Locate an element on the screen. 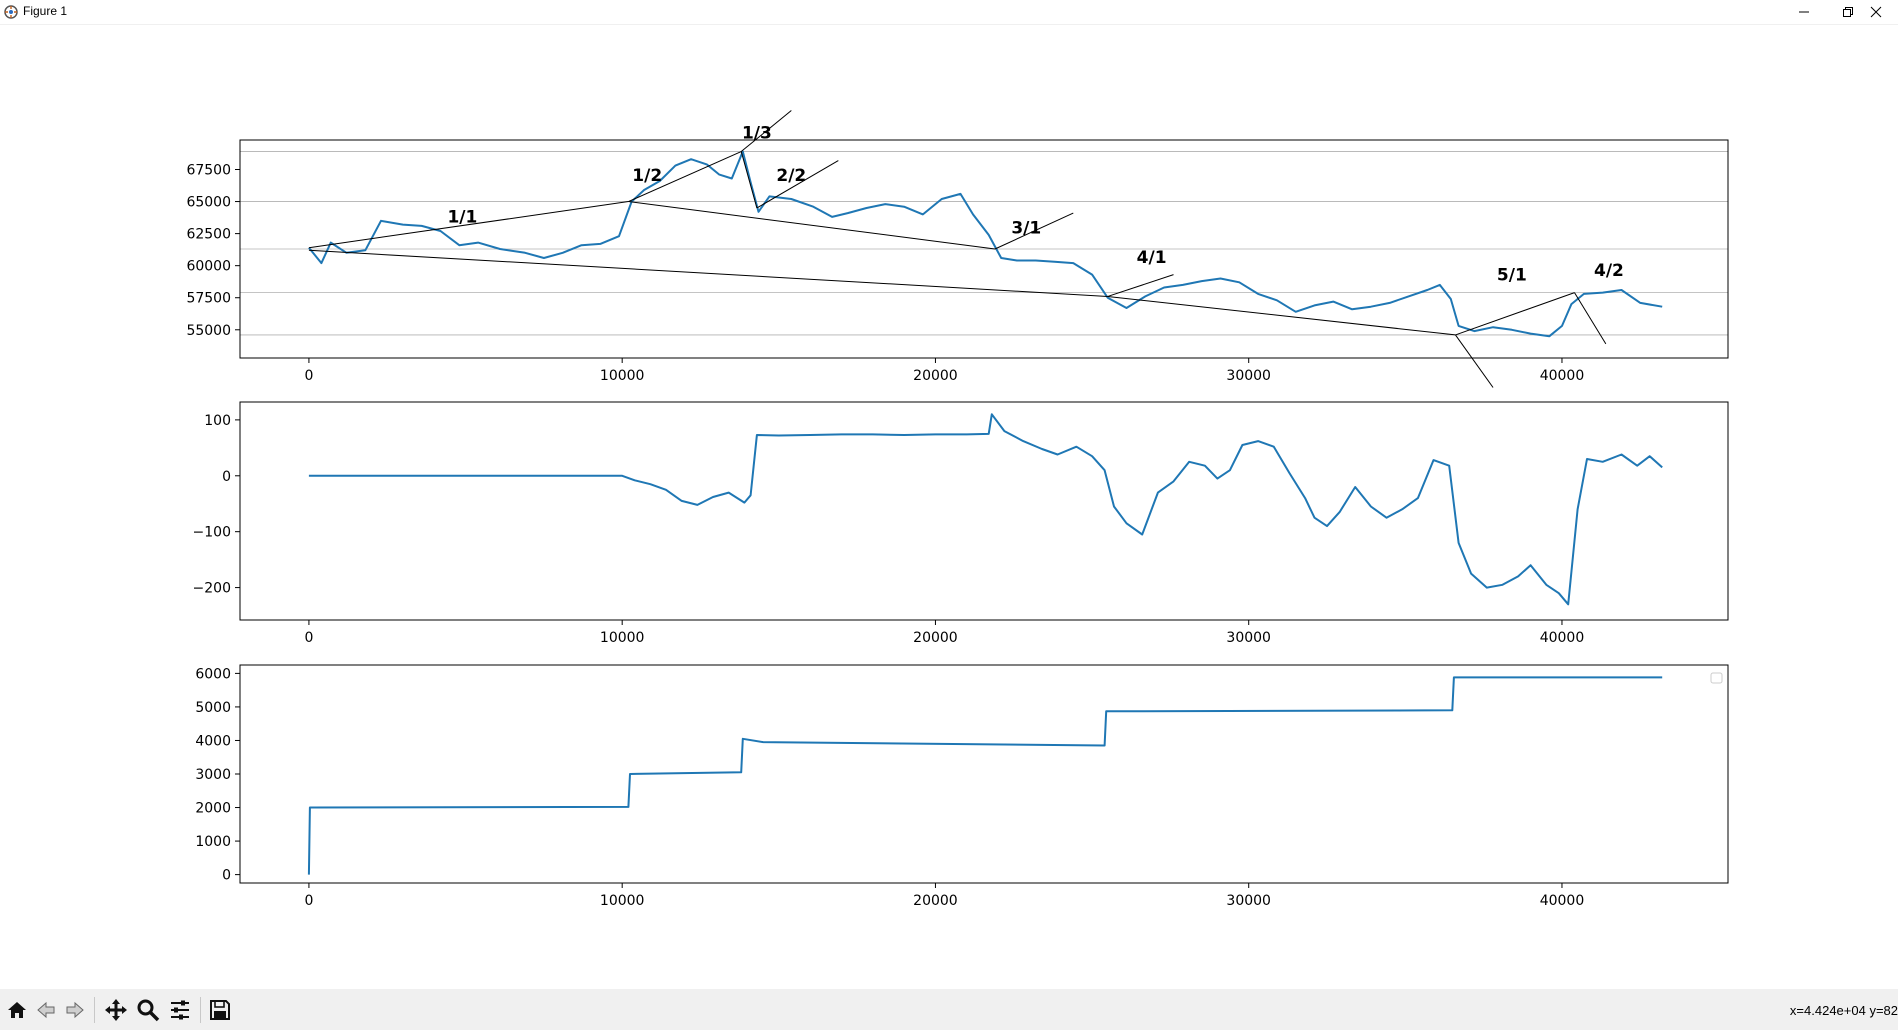 The width and height of the screenshot is (1898, 1030). annotation-label: 2/2 is located at coordinates (791, 176).